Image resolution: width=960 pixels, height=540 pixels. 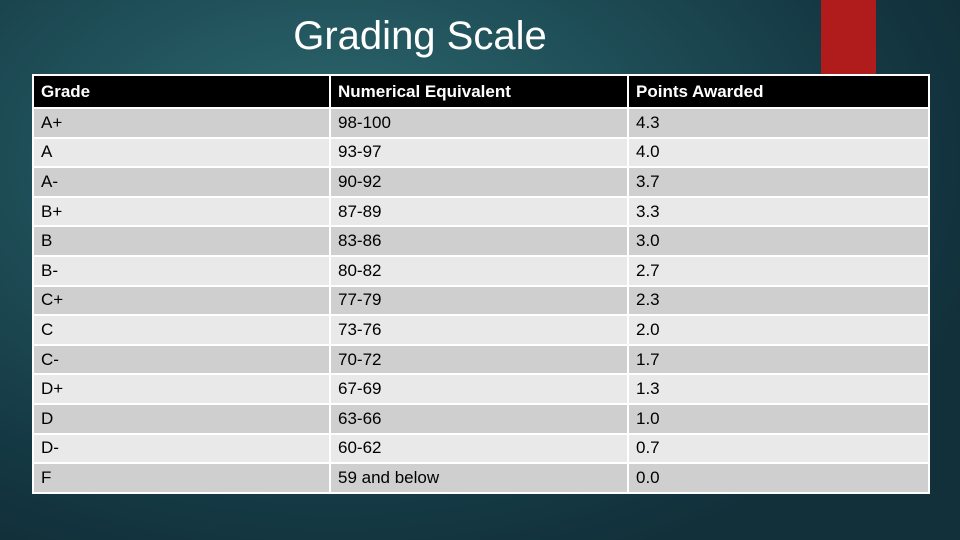 What do you see at coordinates (778, 123) in the screenshot?
I see `cell-points-awarded: 4.3` at bounding box center [778, 123].